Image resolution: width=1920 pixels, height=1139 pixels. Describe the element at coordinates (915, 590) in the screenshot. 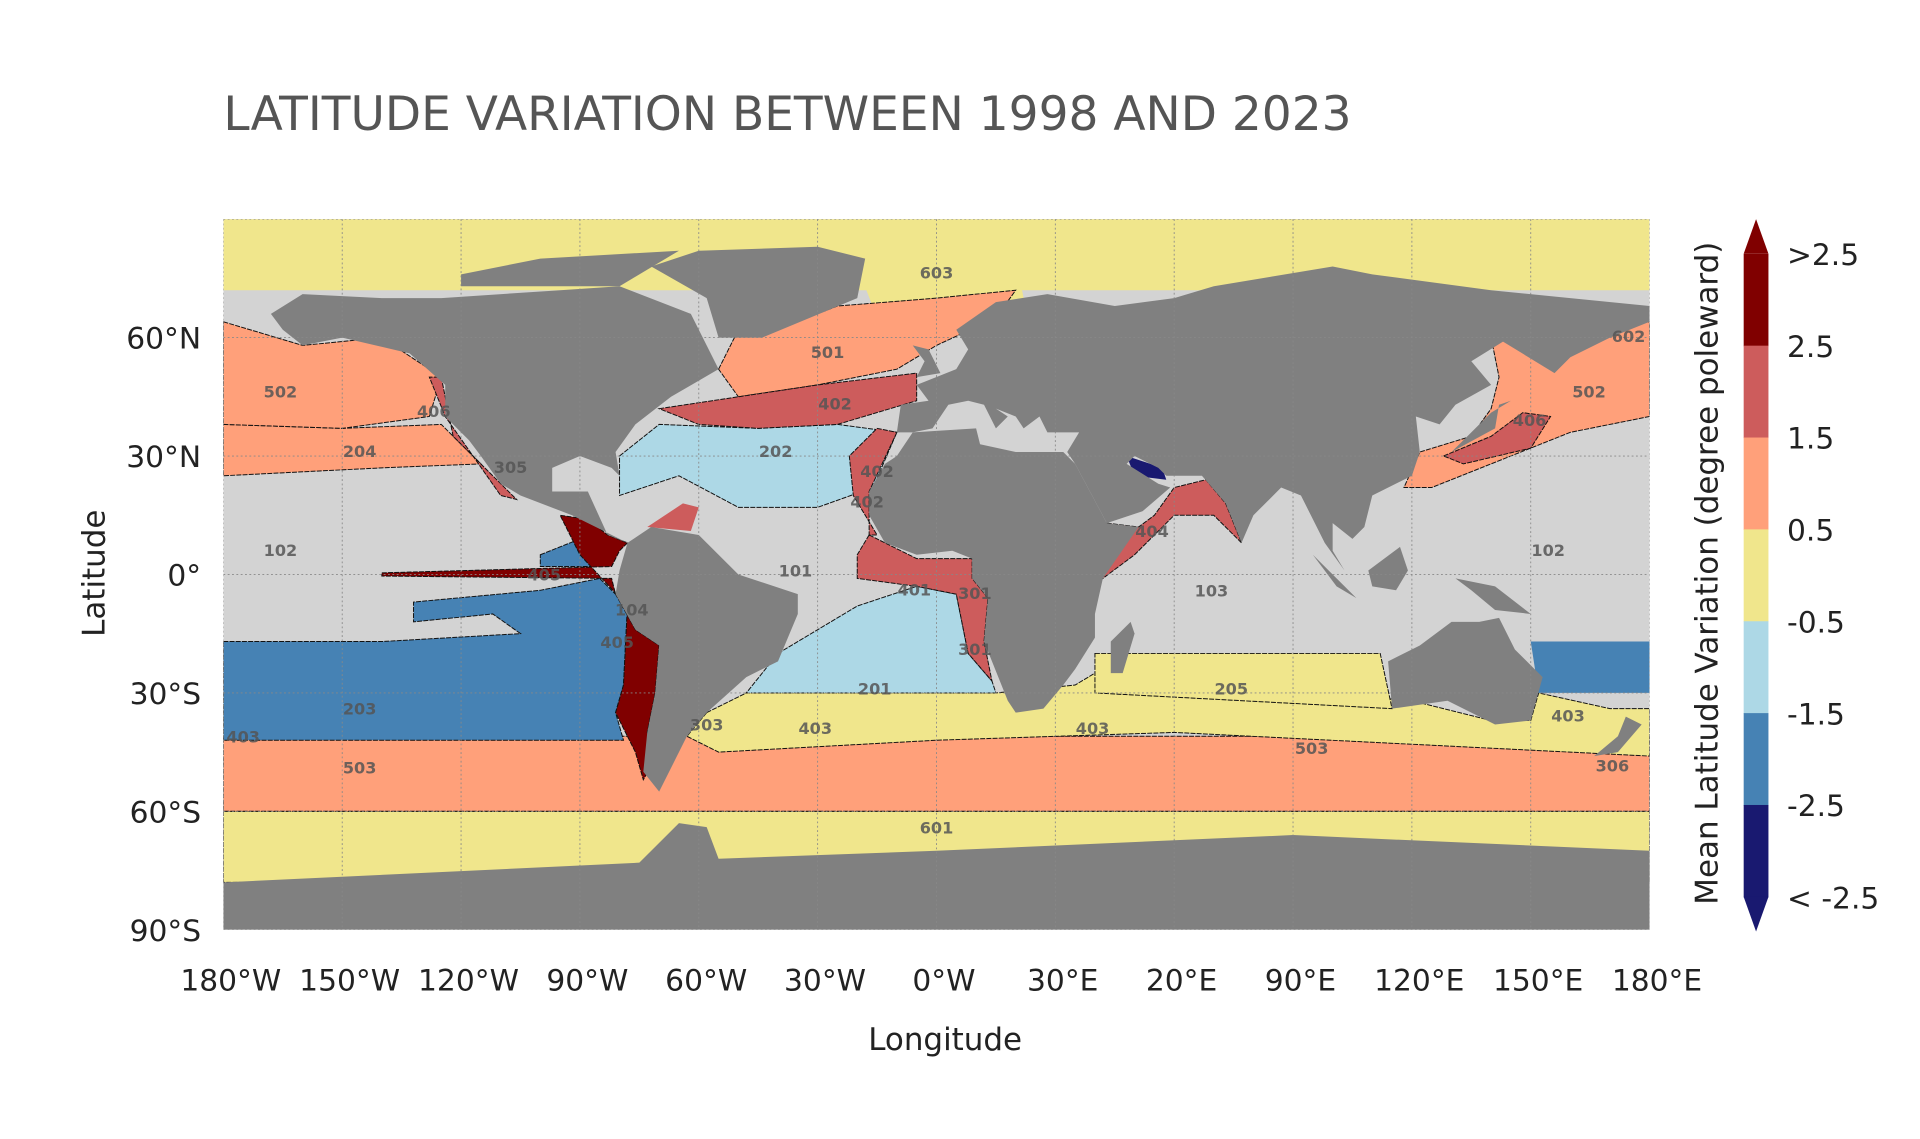

I see `region-label: 401` at that location.